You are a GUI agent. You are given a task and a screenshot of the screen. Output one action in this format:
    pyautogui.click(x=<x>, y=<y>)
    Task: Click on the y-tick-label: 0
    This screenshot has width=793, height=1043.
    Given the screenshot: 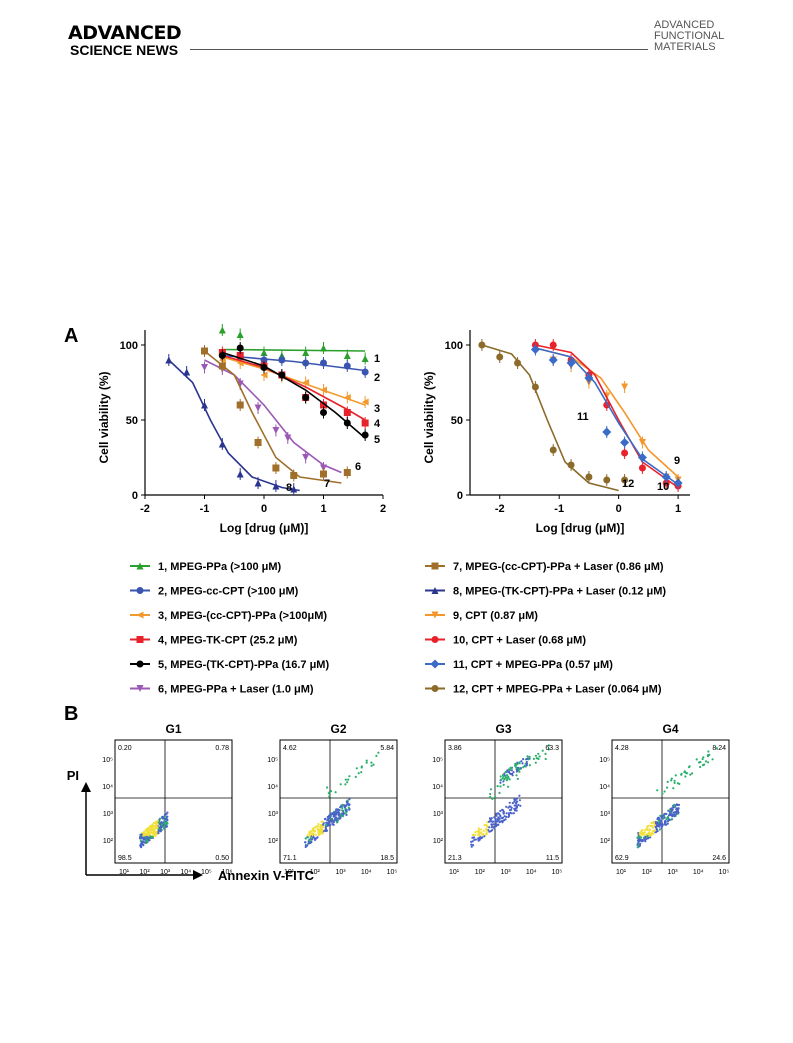 What is the action you would take?
    pyautogui.click(x=460, y=496)
    